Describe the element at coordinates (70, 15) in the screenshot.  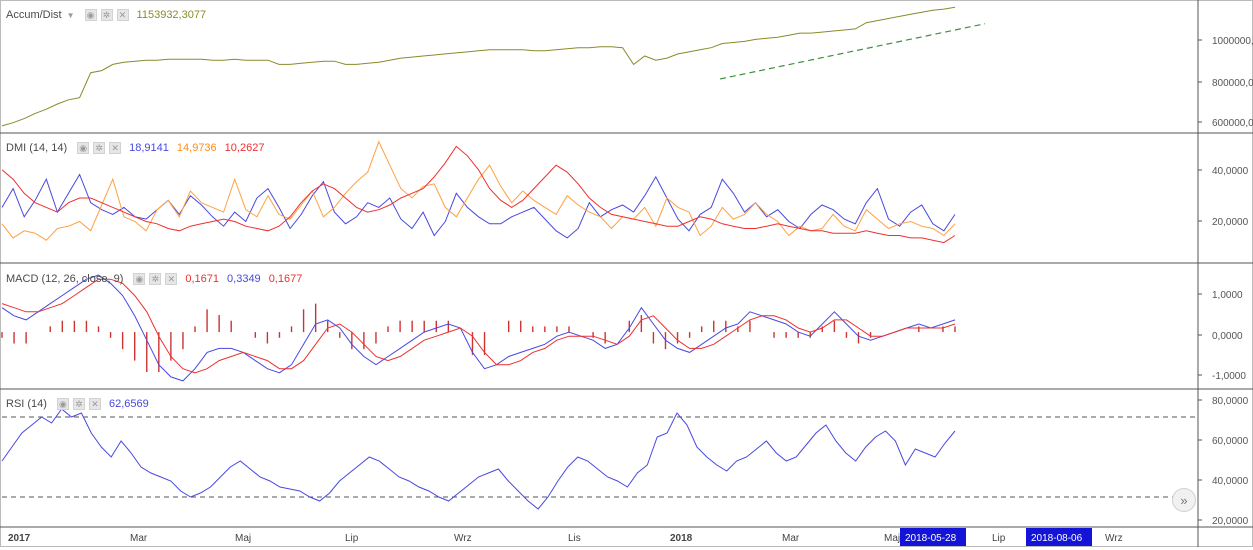
I see `chevron-down-icon: ▼` at that location.